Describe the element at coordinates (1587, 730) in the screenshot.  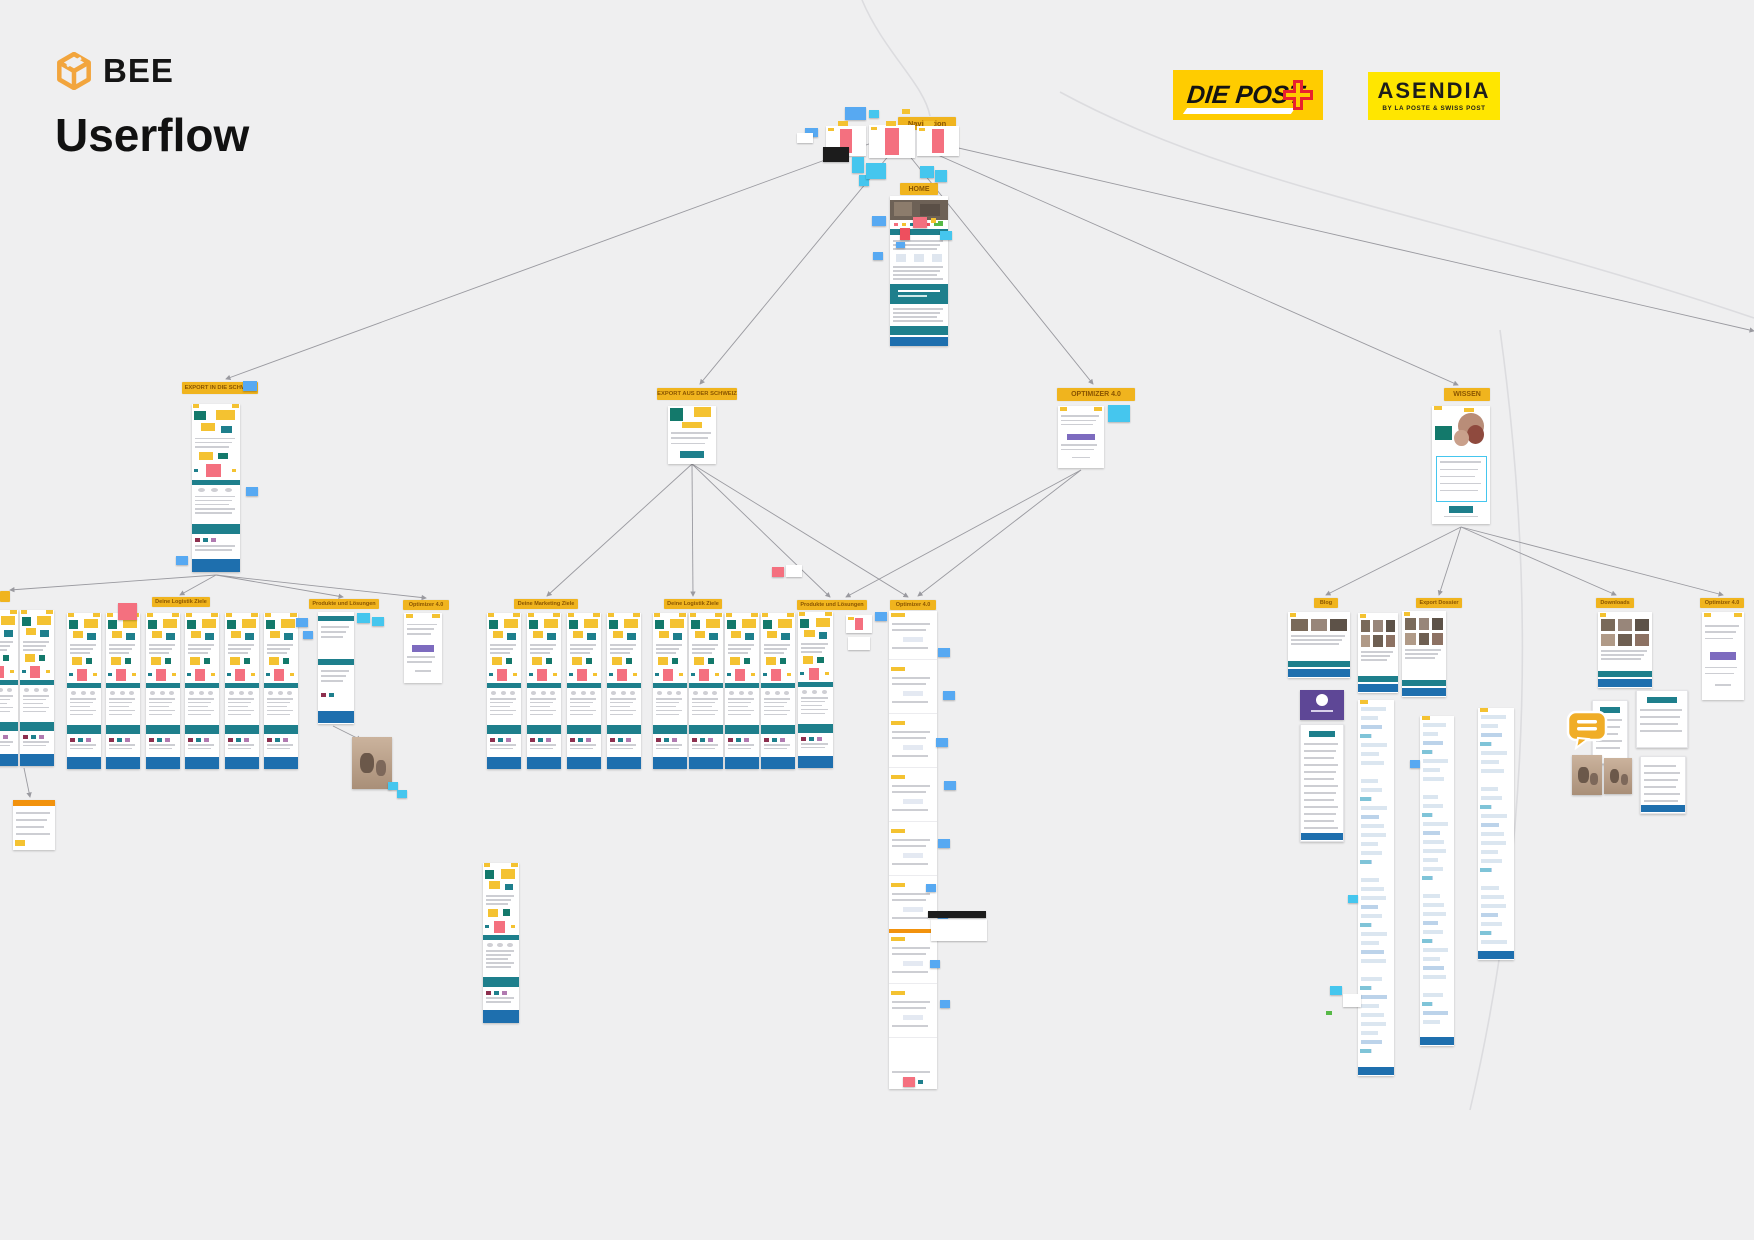
I see `comment-icon` at that location.